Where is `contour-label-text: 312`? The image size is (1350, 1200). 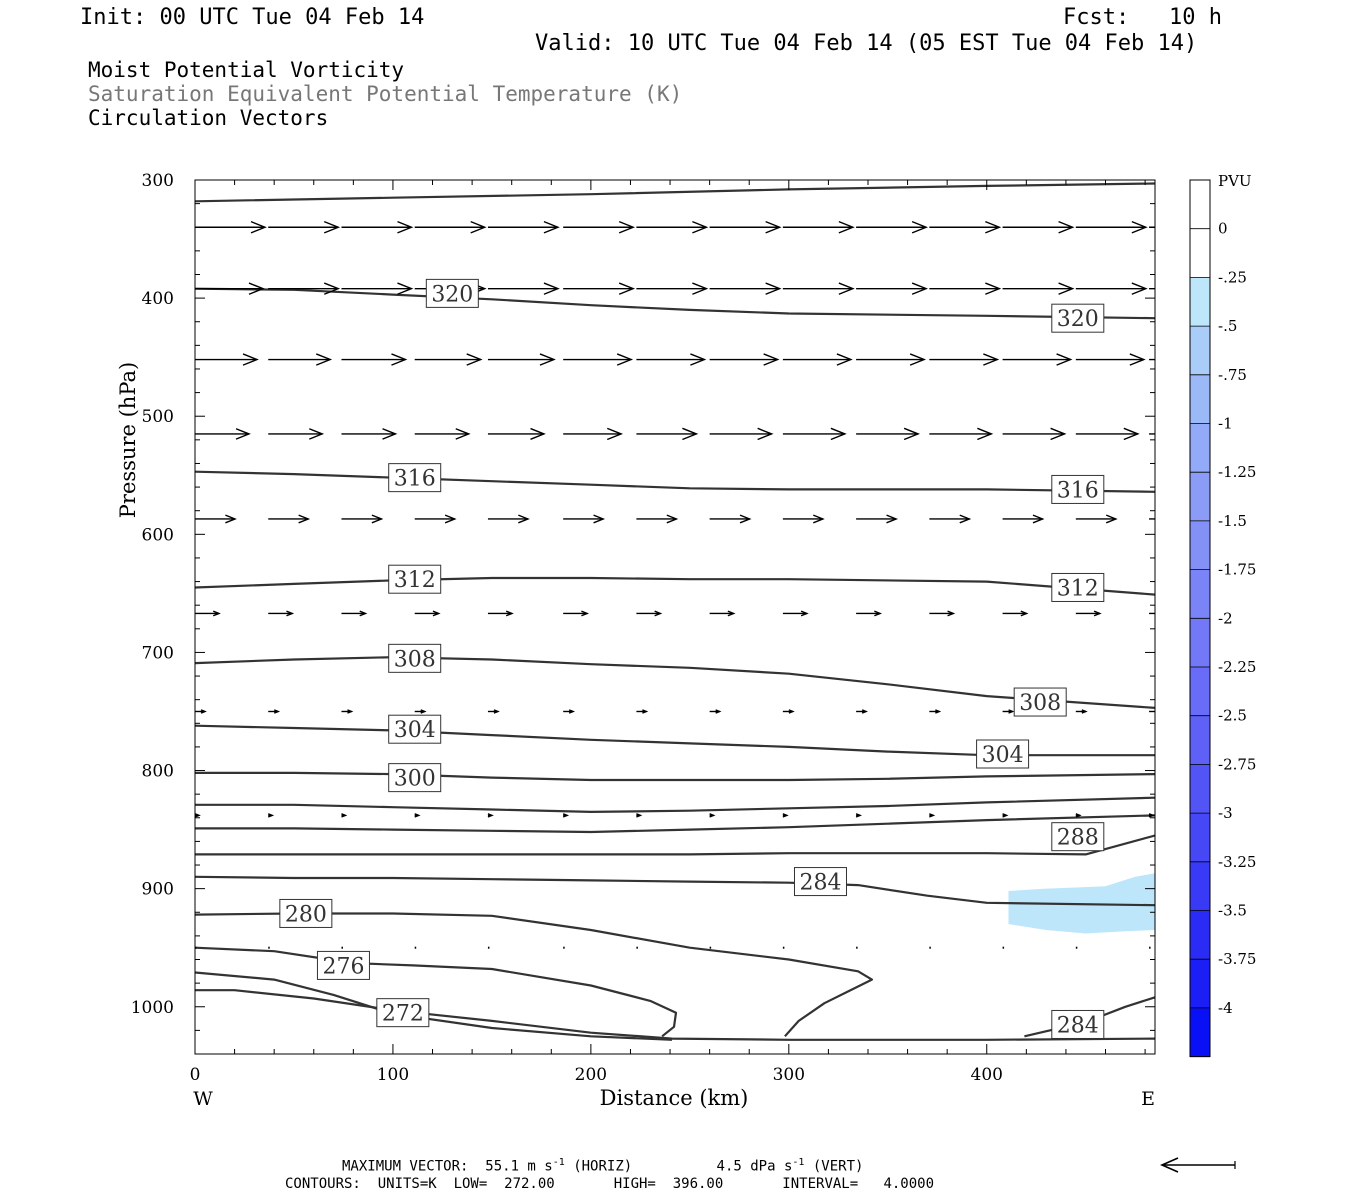 contour-label-text: 312 is located at coordinates (415, 580).